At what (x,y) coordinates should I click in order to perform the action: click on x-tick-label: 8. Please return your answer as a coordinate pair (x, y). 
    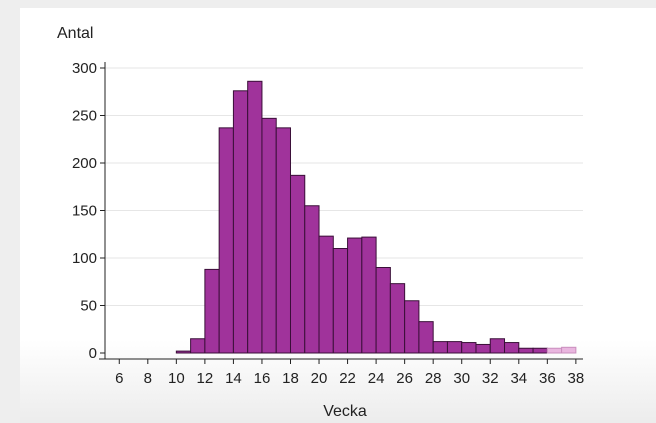
    Looking at the image, I should click on (148, 378).